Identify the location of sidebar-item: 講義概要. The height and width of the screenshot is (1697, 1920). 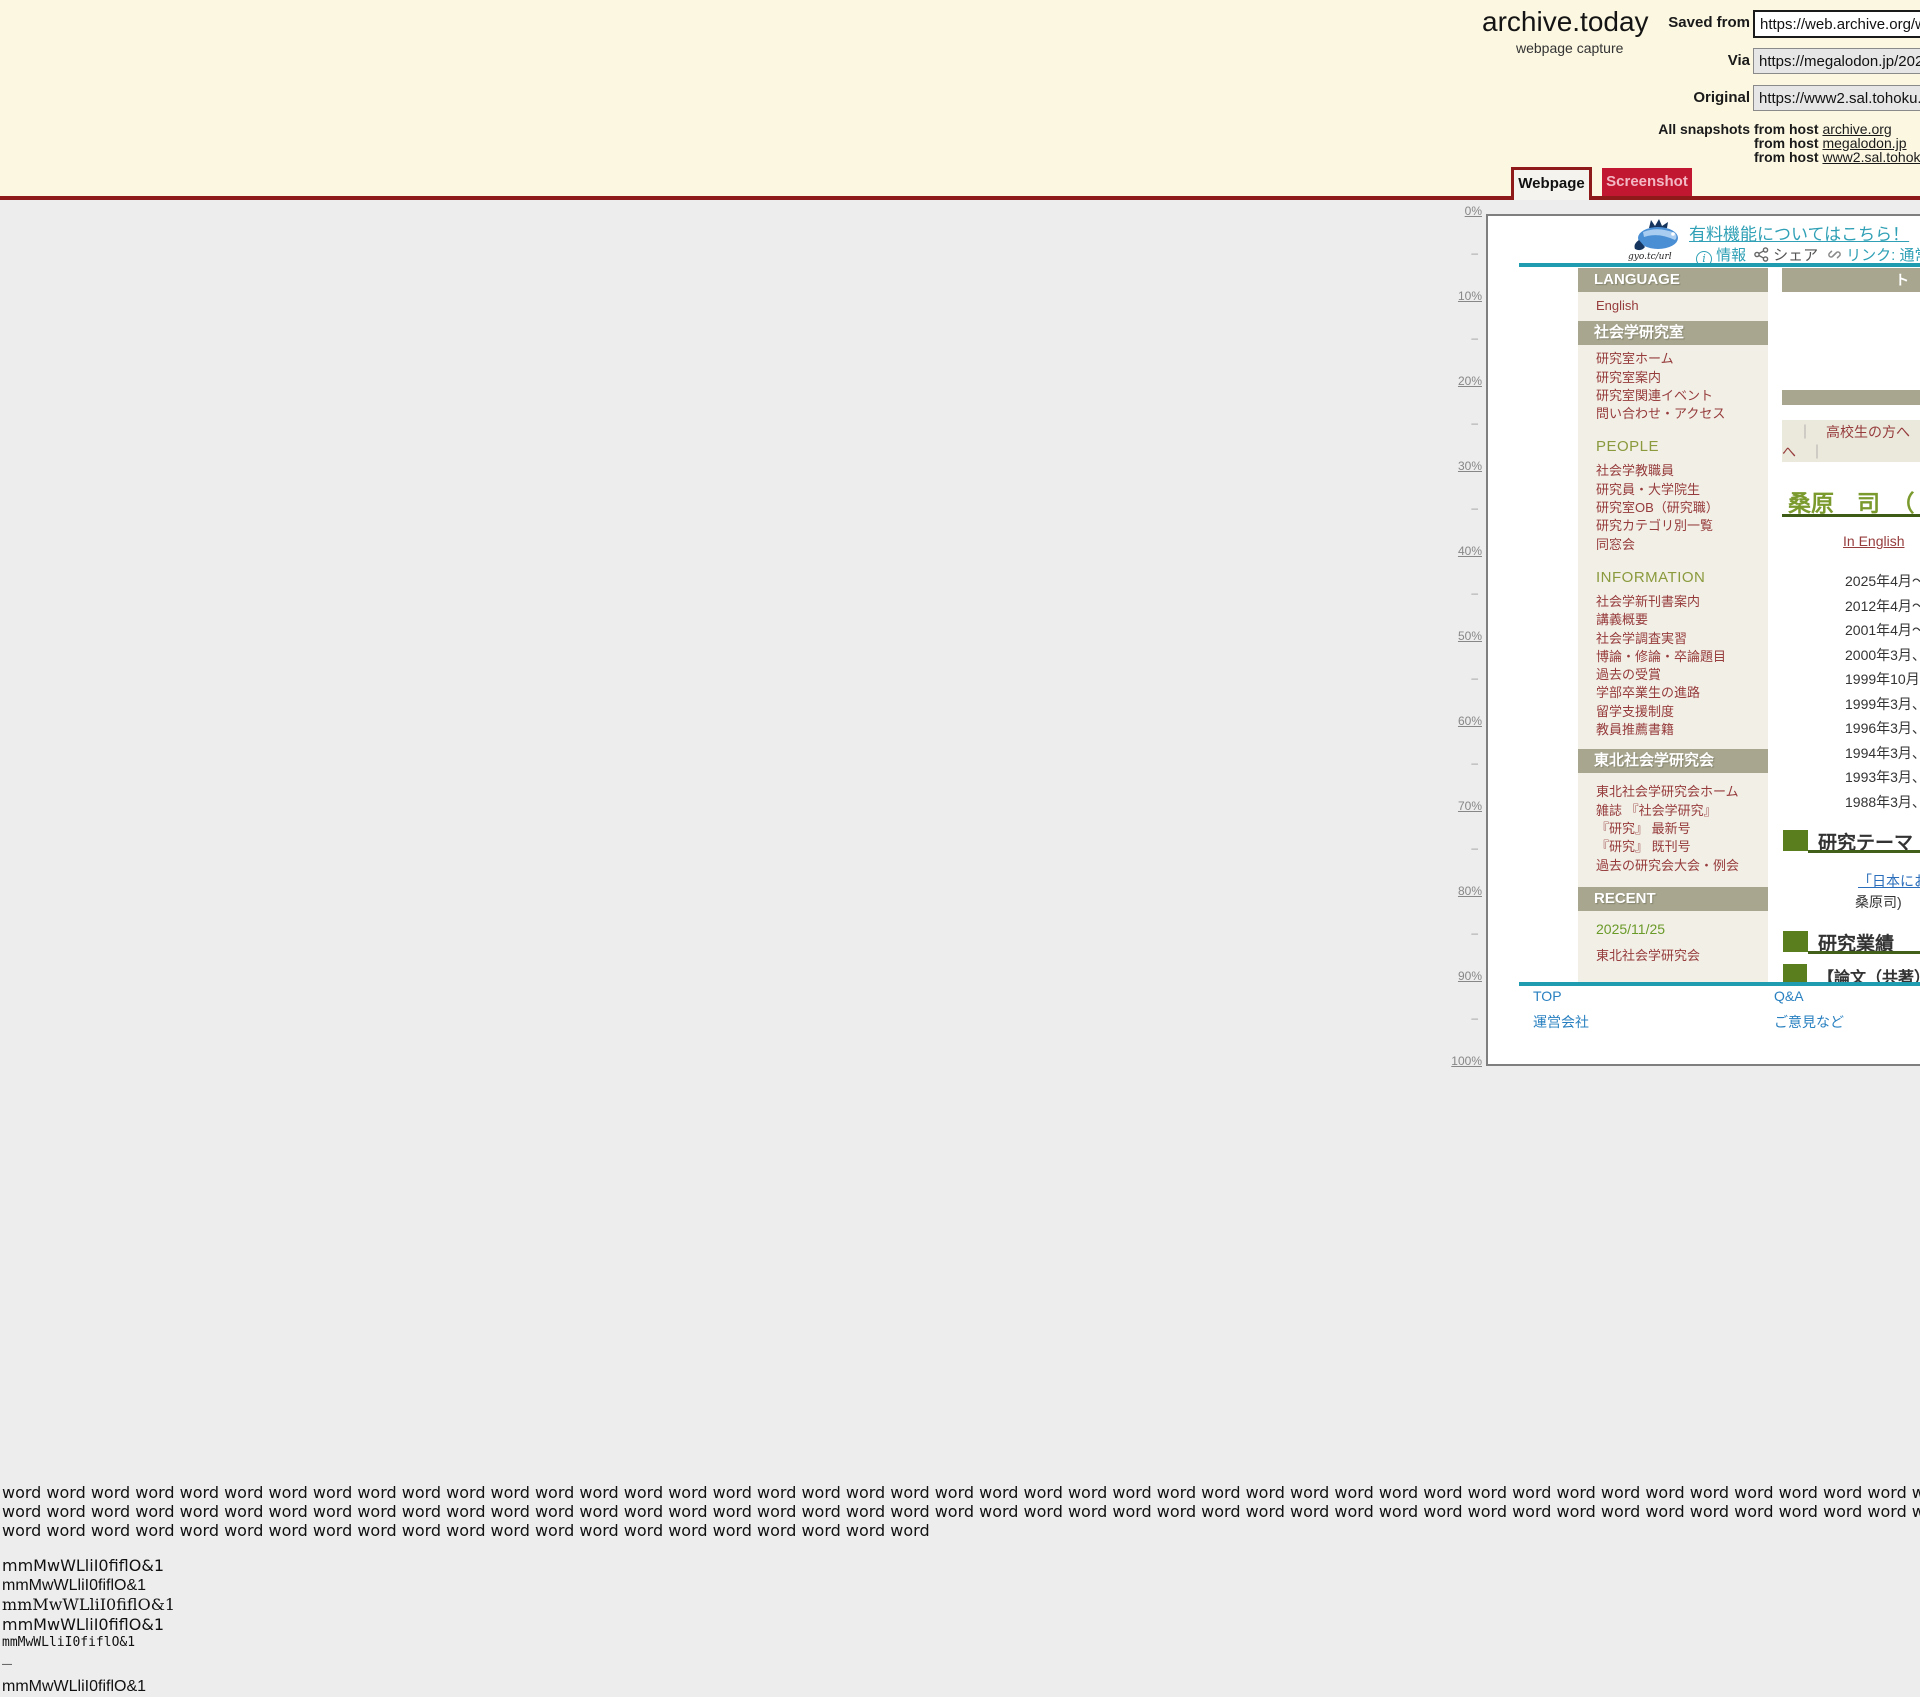
(1622, 620).